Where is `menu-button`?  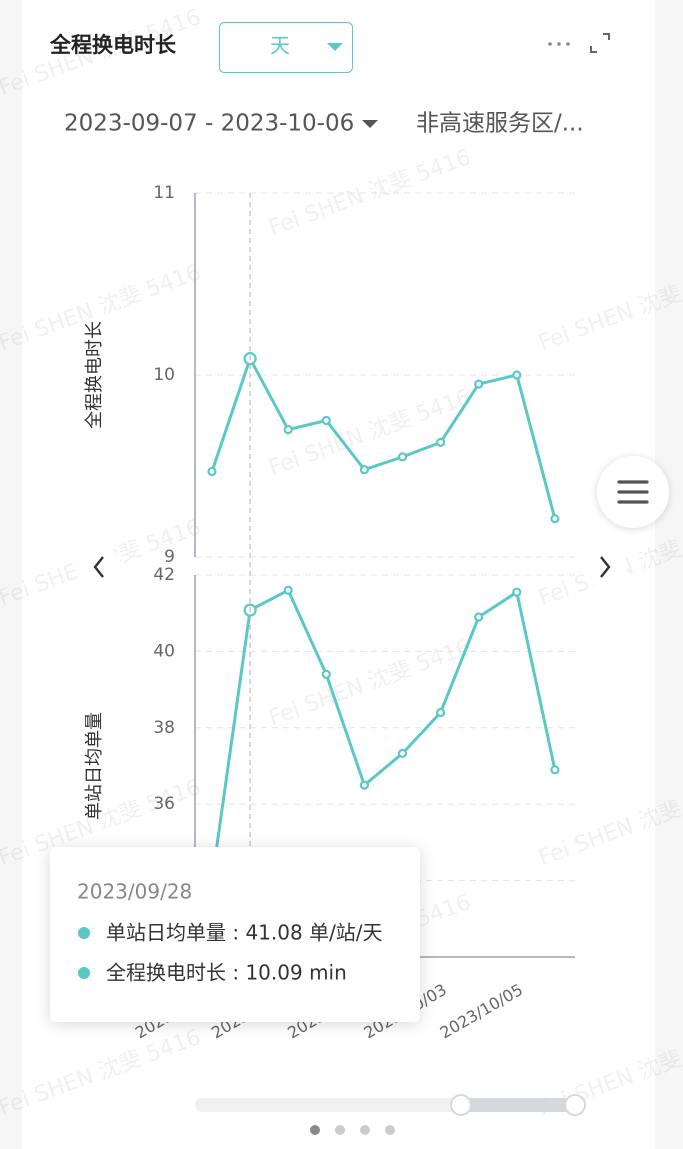 menu-button is located at coordinates (633, 492).